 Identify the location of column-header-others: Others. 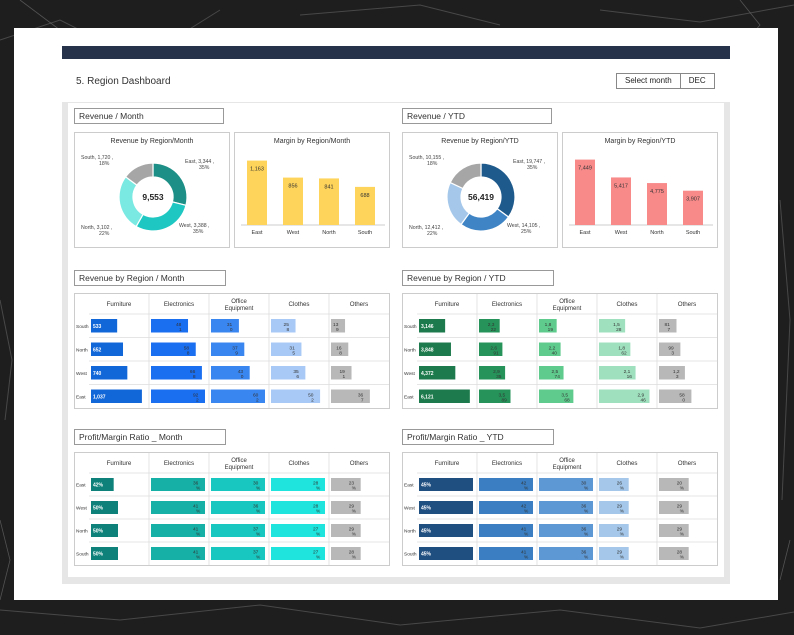
(359, 463).